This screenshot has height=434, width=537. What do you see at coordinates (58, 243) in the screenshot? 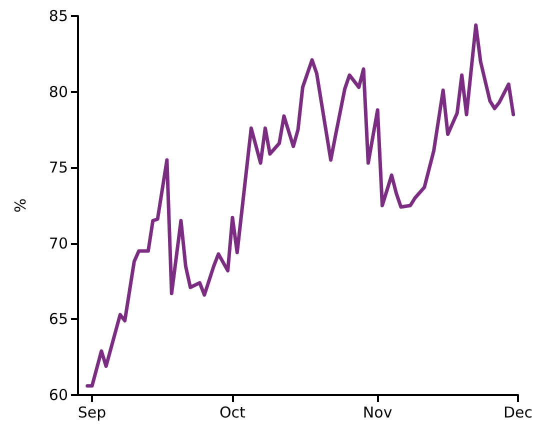
I see `y-tick-label: 70` at bounding box center [58, 243].